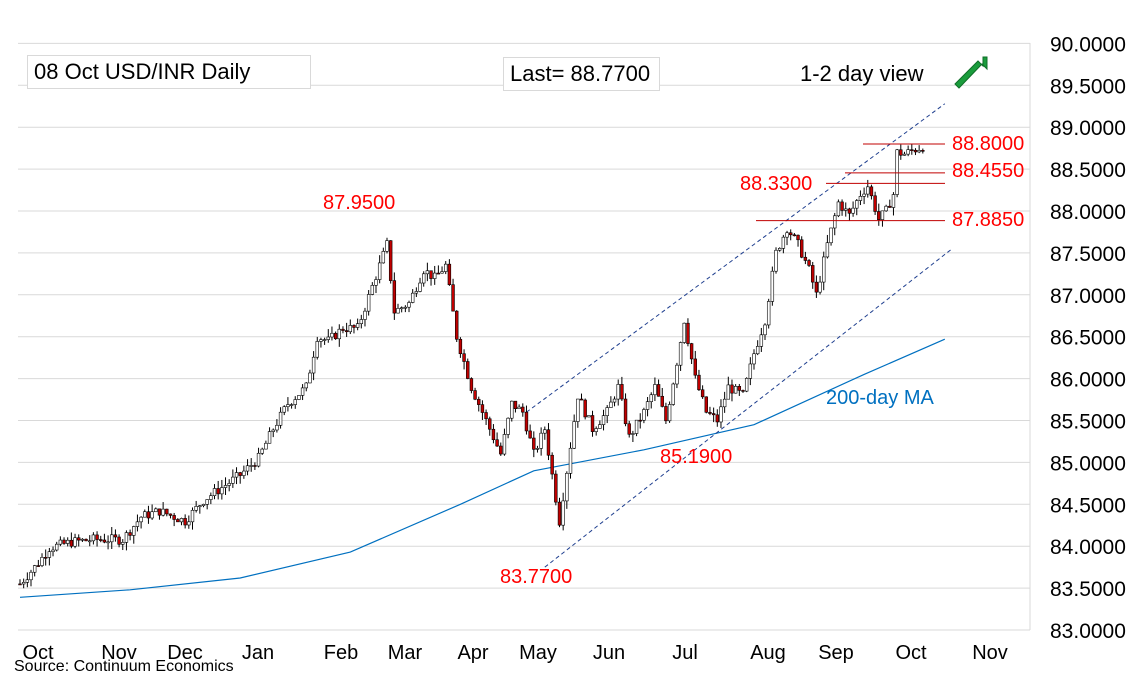  I want to click on extreme-label: 87.9500, so click(359, 203).